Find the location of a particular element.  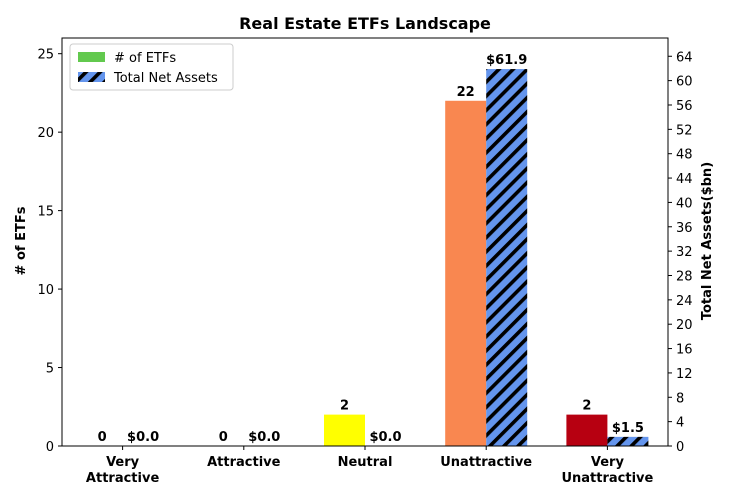

y-axis-left-label: # of ETFs is located at coordinates (21, 240).